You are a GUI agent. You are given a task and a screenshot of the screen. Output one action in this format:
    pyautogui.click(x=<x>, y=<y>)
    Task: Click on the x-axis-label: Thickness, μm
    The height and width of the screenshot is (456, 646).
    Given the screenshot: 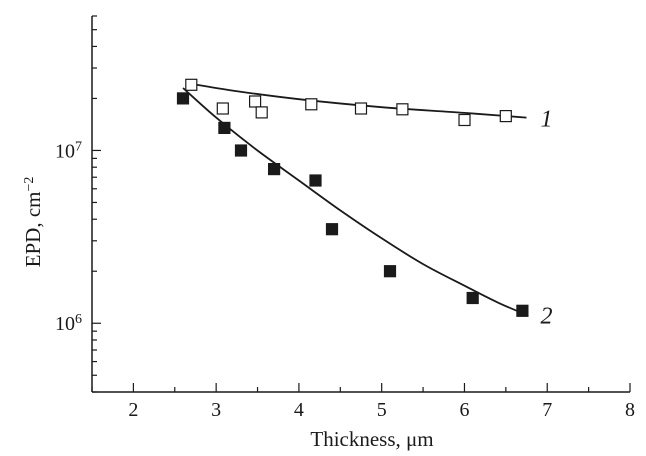 What is the action you would take?
    pyautogui.click(x=371, y=439)
    